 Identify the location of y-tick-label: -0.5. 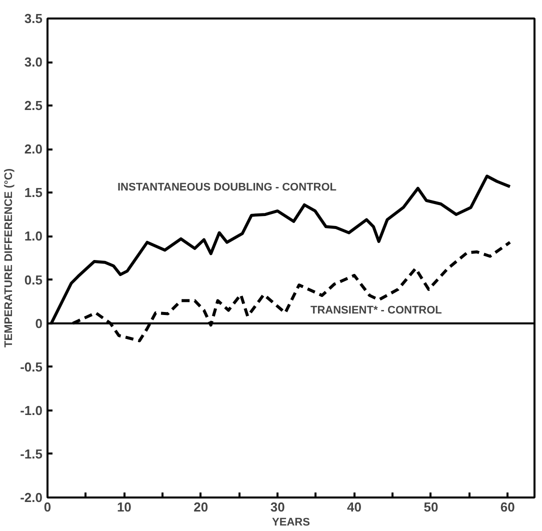
(31, 366).